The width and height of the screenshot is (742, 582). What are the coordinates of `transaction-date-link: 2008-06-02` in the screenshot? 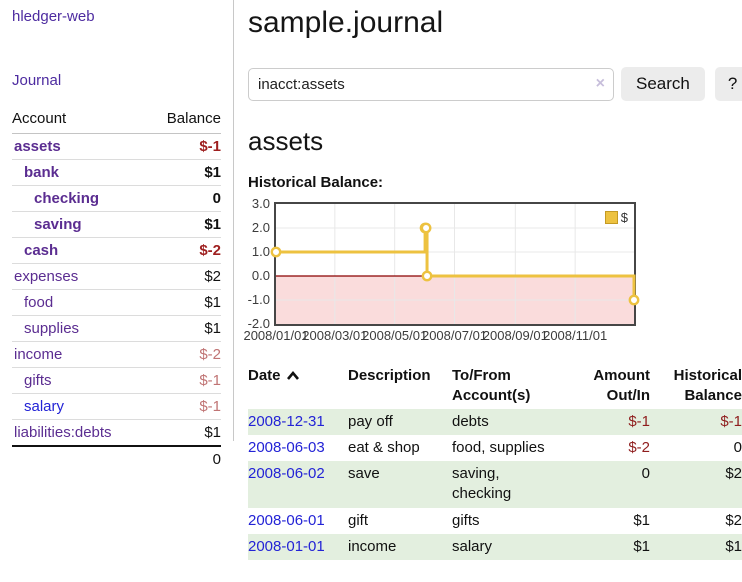 It's located at (286, 473).